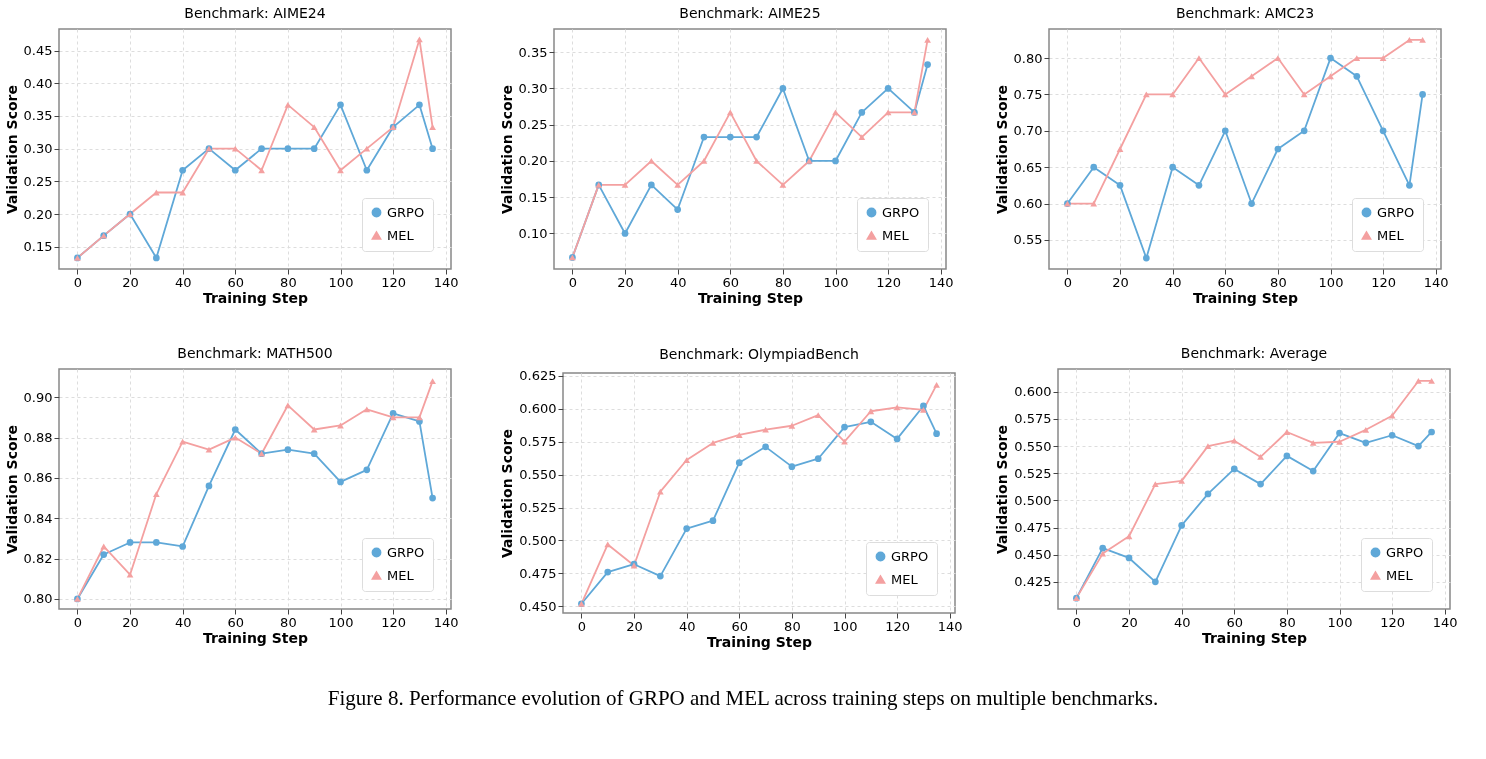 The image size is (1486, 759). Describe the element at coordinates (1033, 582) in the screenshot. I see `y-tick-label: 0.425` at that location.